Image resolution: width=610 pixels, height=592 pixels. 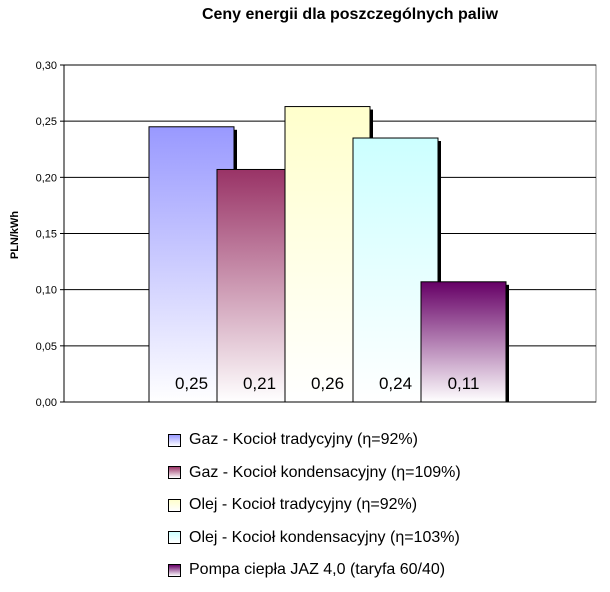 I want to click on data-label: 0,26, so click(x=327, y=383).